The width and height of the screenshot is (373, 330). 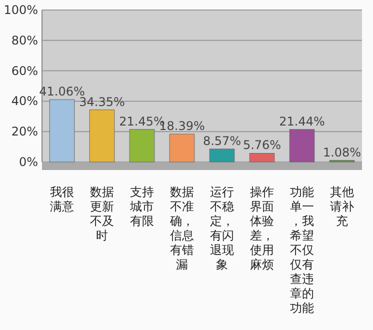 What do you see at coordinates (28, 162) in the screenshot?
I see `y-tick-label: 0%` at bounding box center [28, 162].